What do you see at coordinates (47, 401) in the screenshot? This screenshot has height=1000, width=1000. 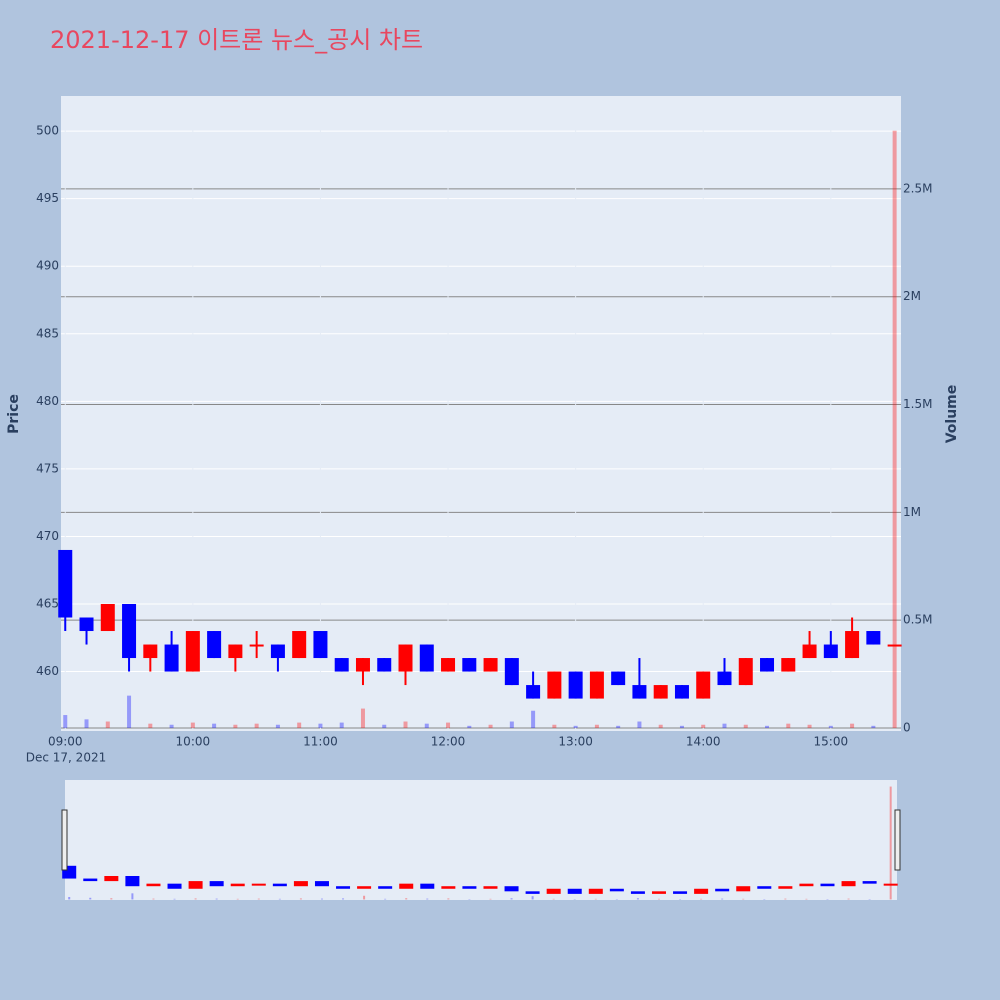 I see `y-tick-label: 480` at bounding box center [47, 401].